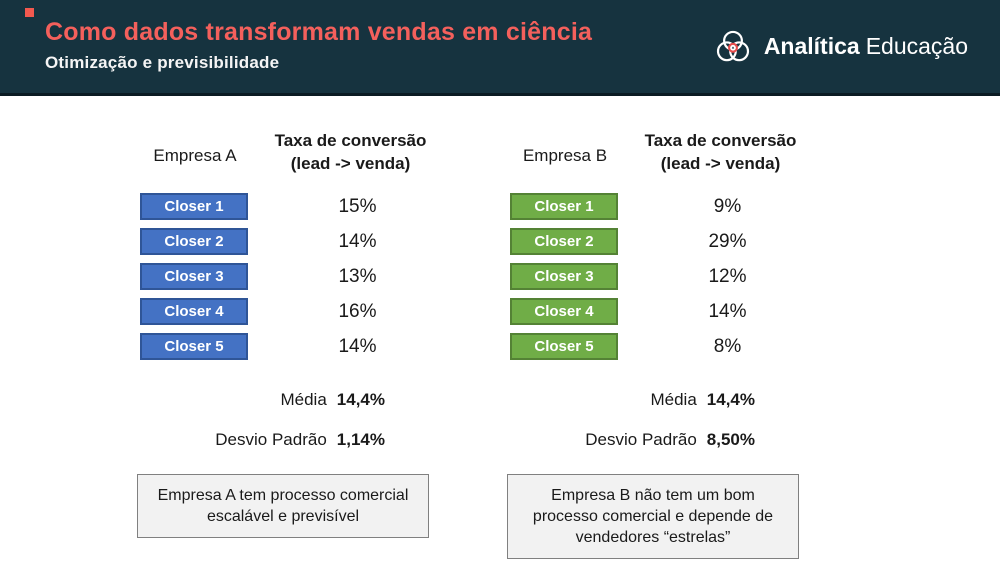 The width and height of the screenshot is (1000, 562). I want to click on slide-title: Como dados transformam vendas em ciência, so click(319, 32).